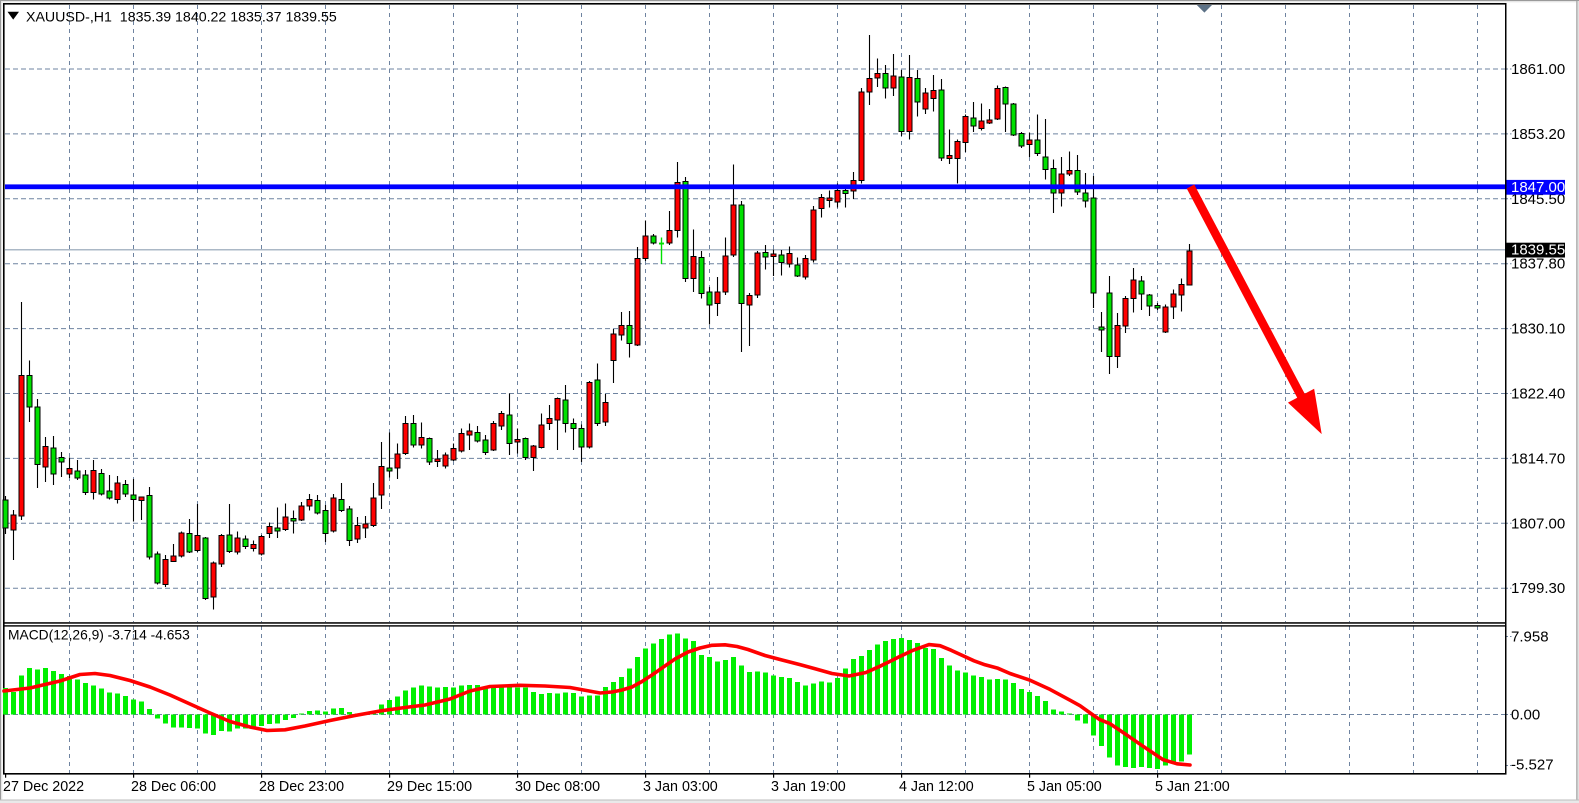  What do you see at coordinates (1538, 394) in the screenshot?
I see `svg-text: 1822.40` at bounding box center [1538, 394].